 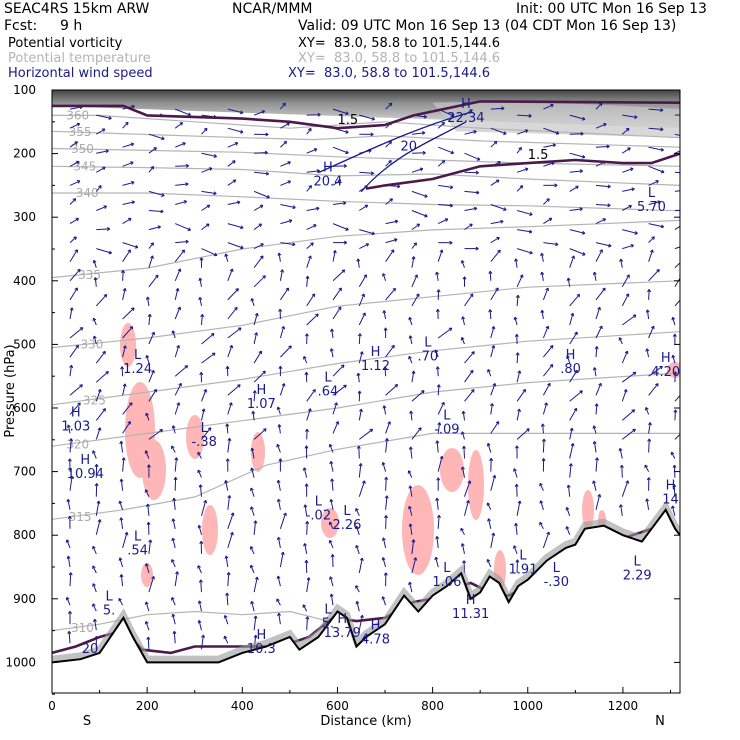 What do you see at coordinates (261, 390) in the screenshot?
I see `wind-extremum-marker: H` at bounding box center [261, 390].